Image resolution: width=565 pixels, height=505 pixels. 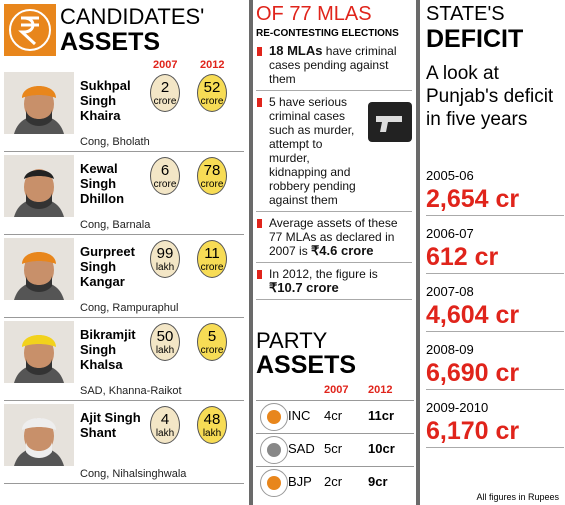 I want to click on gun-icon, so click(x=390, y=122).